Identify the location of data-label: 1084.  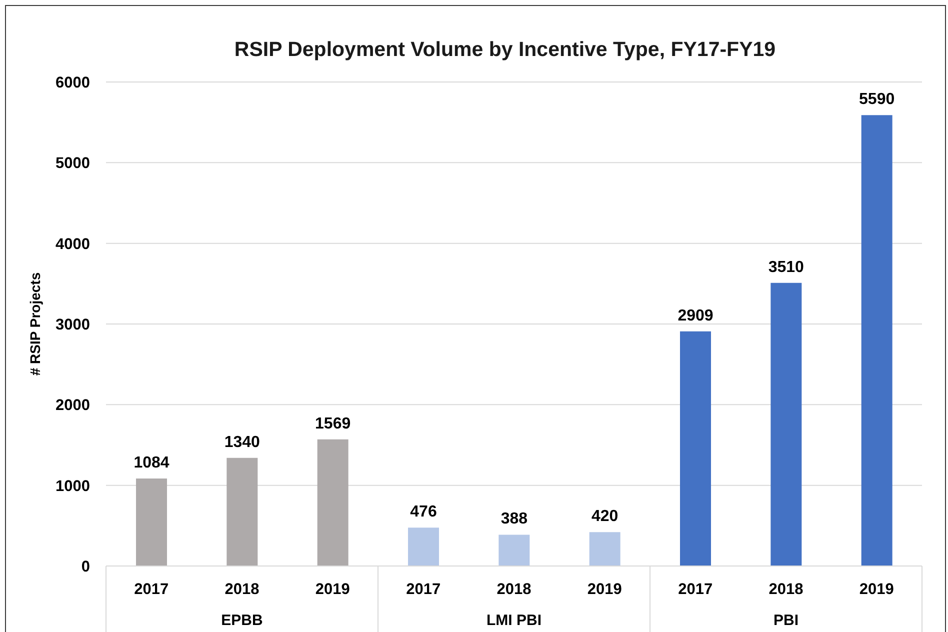
(152, 463).